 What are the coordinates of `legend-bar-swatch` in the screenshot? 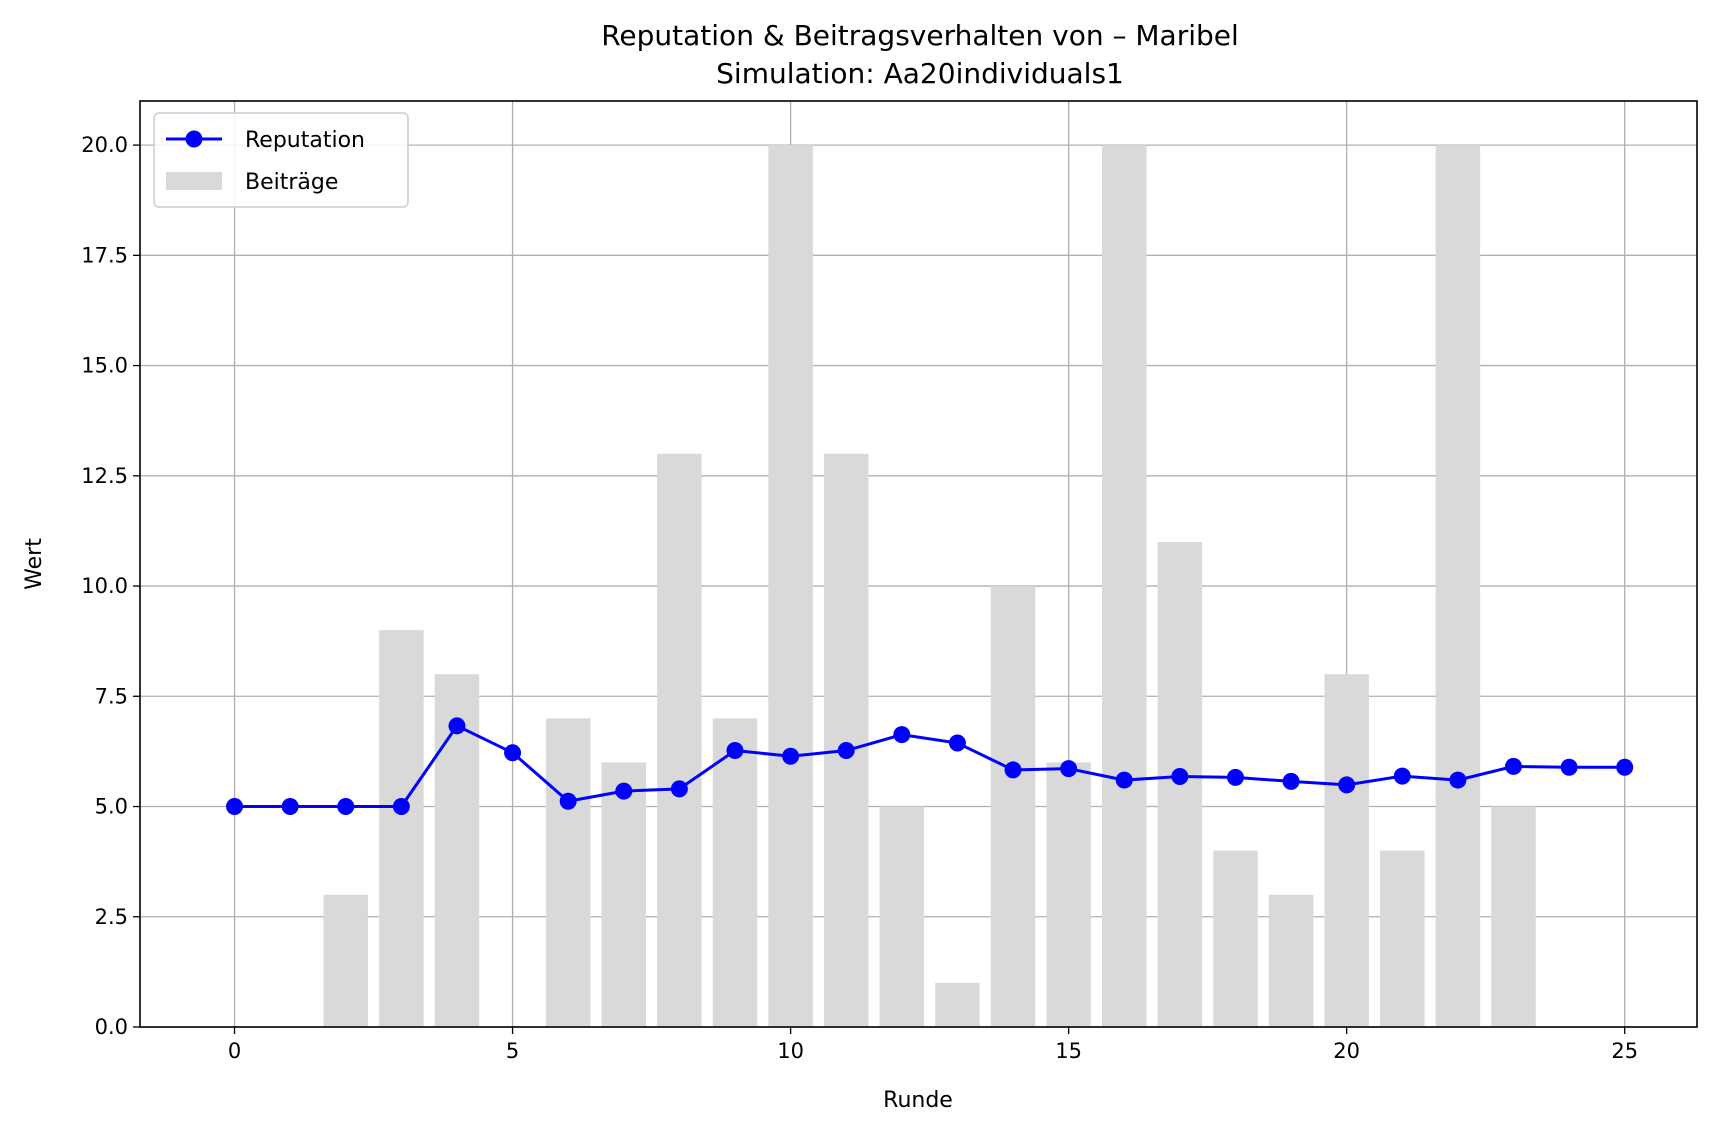 It's located at (194, 181).